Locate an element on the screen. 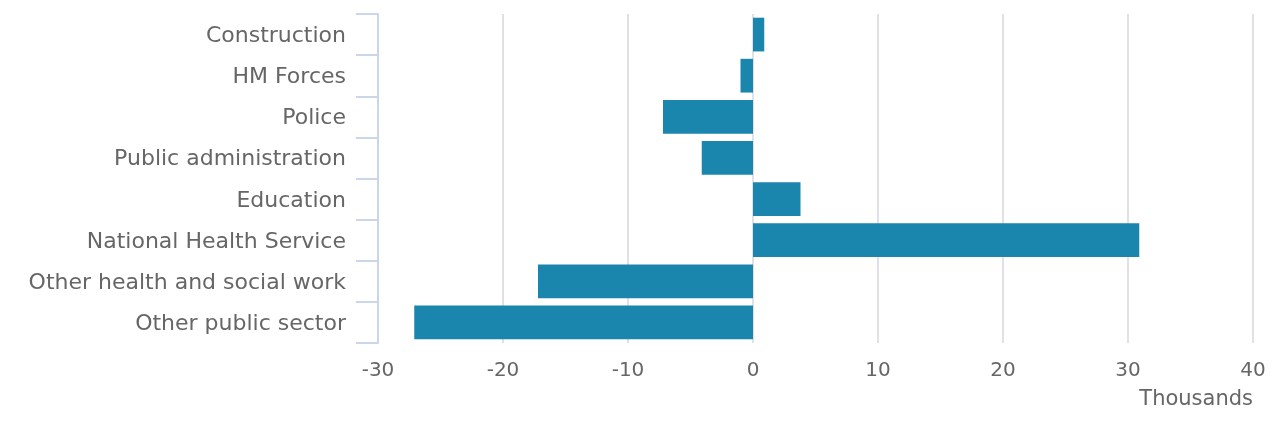 The width and height of the screenshot is (1274, 436). y-tick-label: Public administration is located at coordinates (230, 158).